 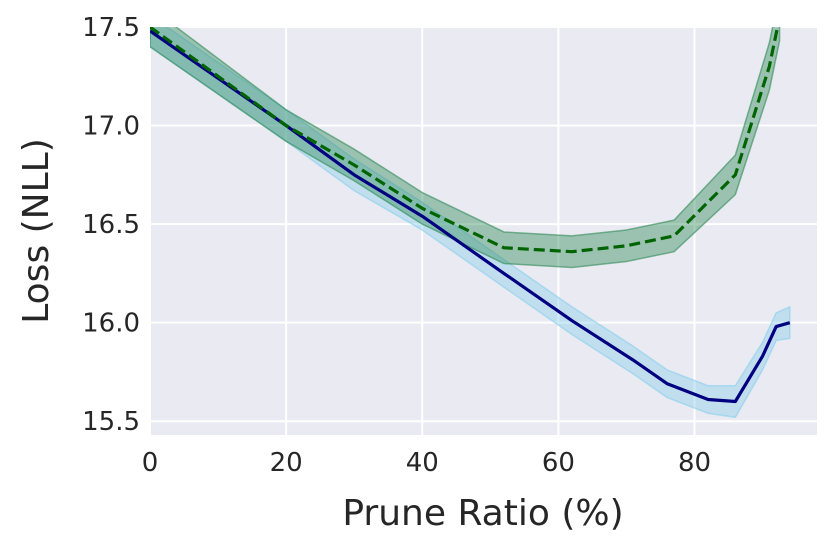 I want to click on y-tick-label: 17.5, so click(x=111, y=28).